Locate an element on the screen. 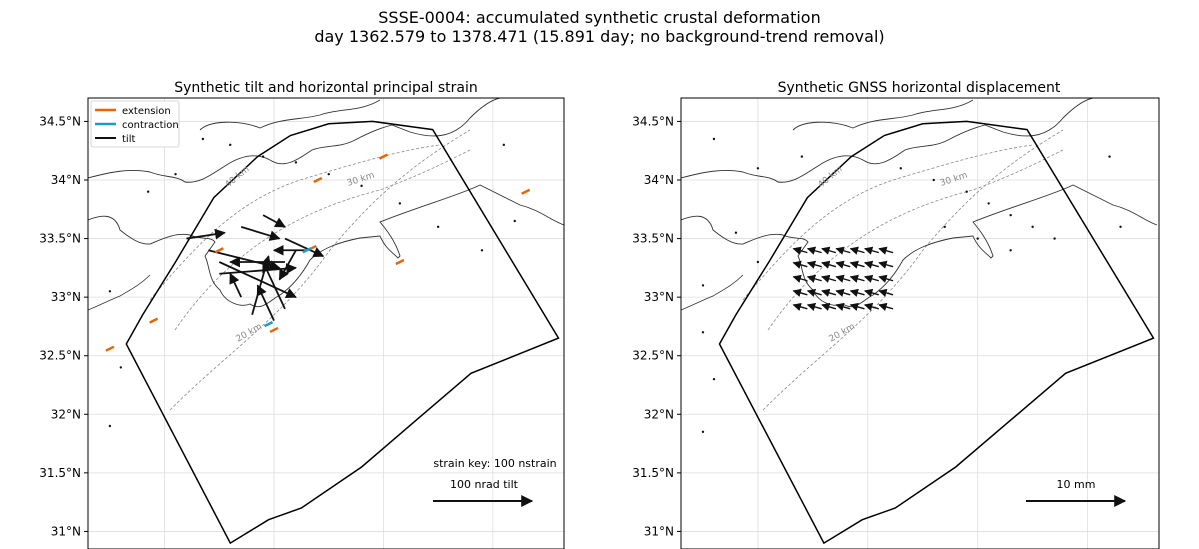  legend: extension contraction tilt is located at coordinates (135, 124).